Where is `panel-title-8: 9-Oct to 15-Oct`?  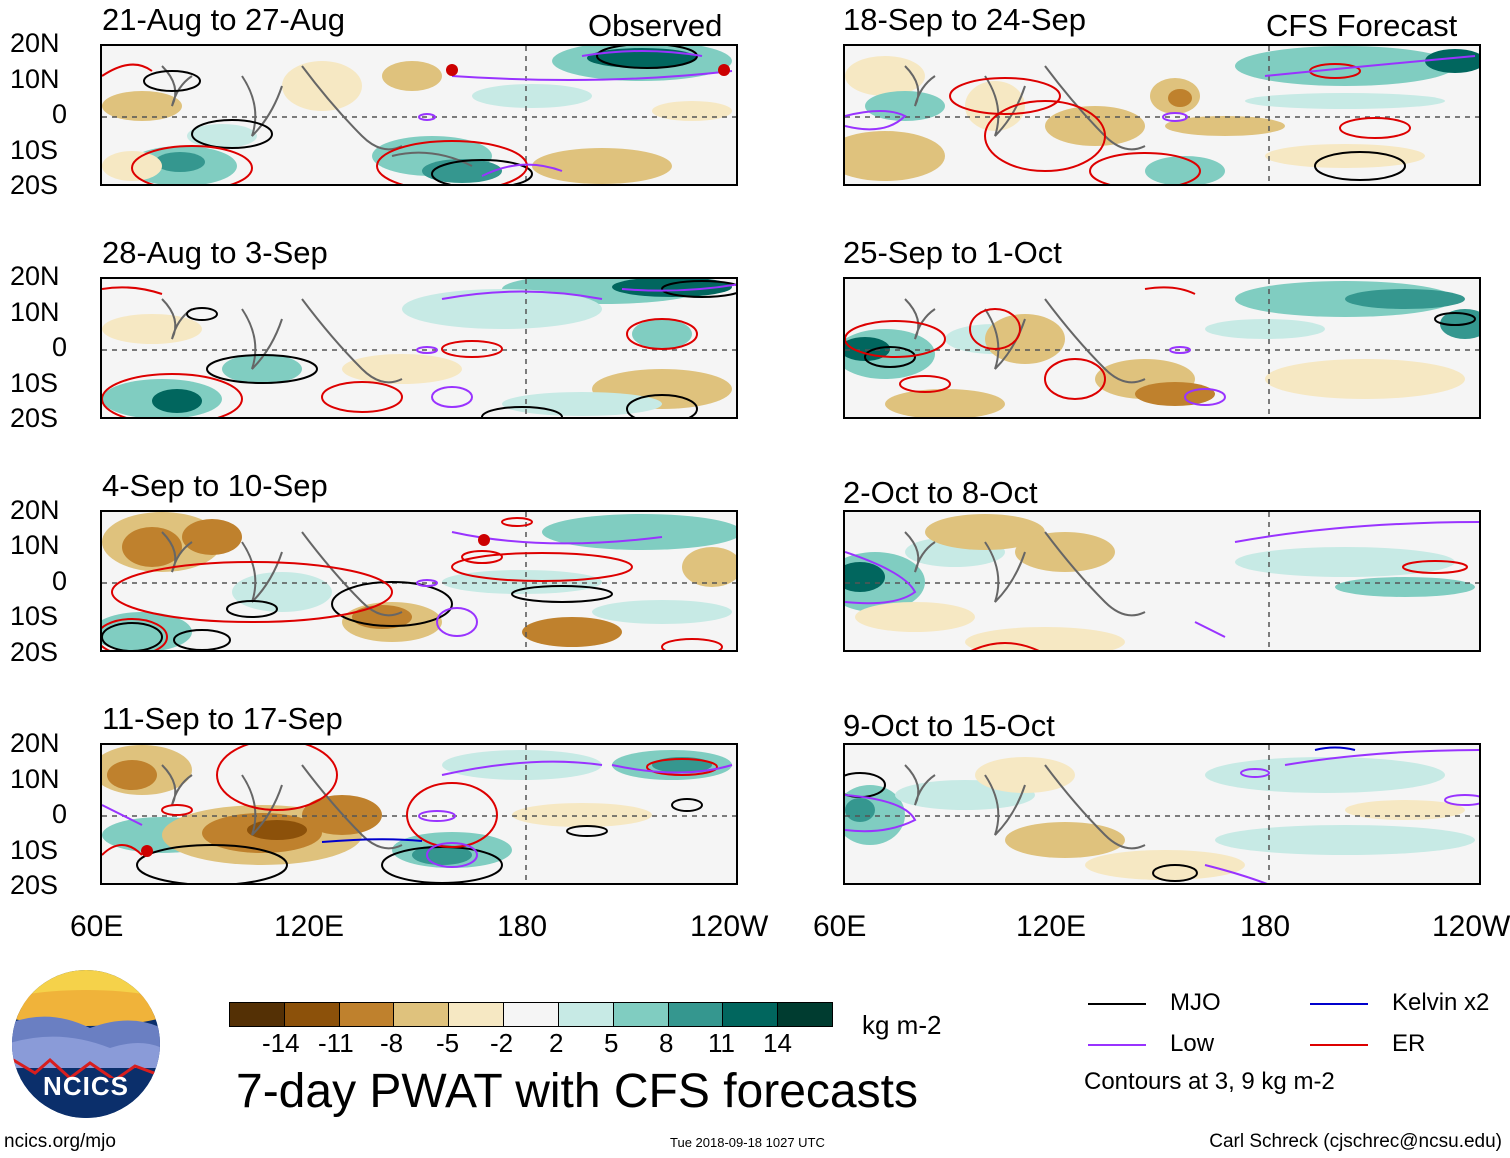 panel-title-8: 9-Oct to 15-Oct is located at coordinates (949, 725).